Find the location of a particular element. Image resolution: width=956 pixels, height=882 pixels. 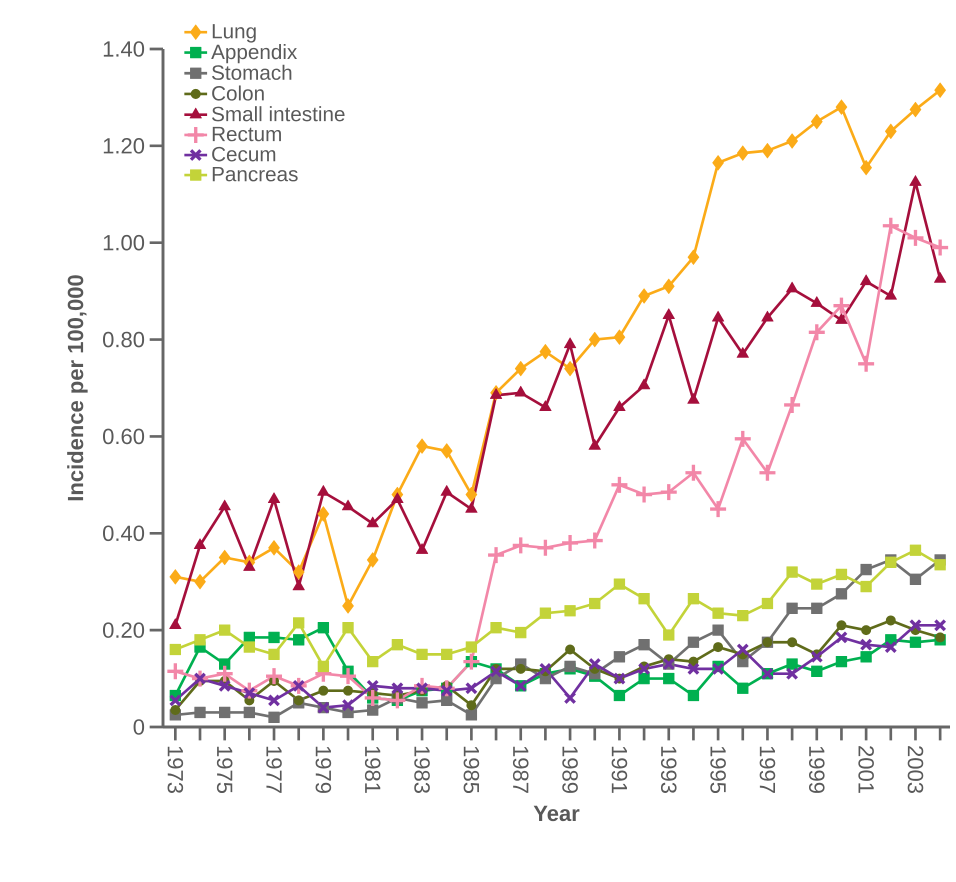

legend-label: Colon is located at coordinates (238, 93).